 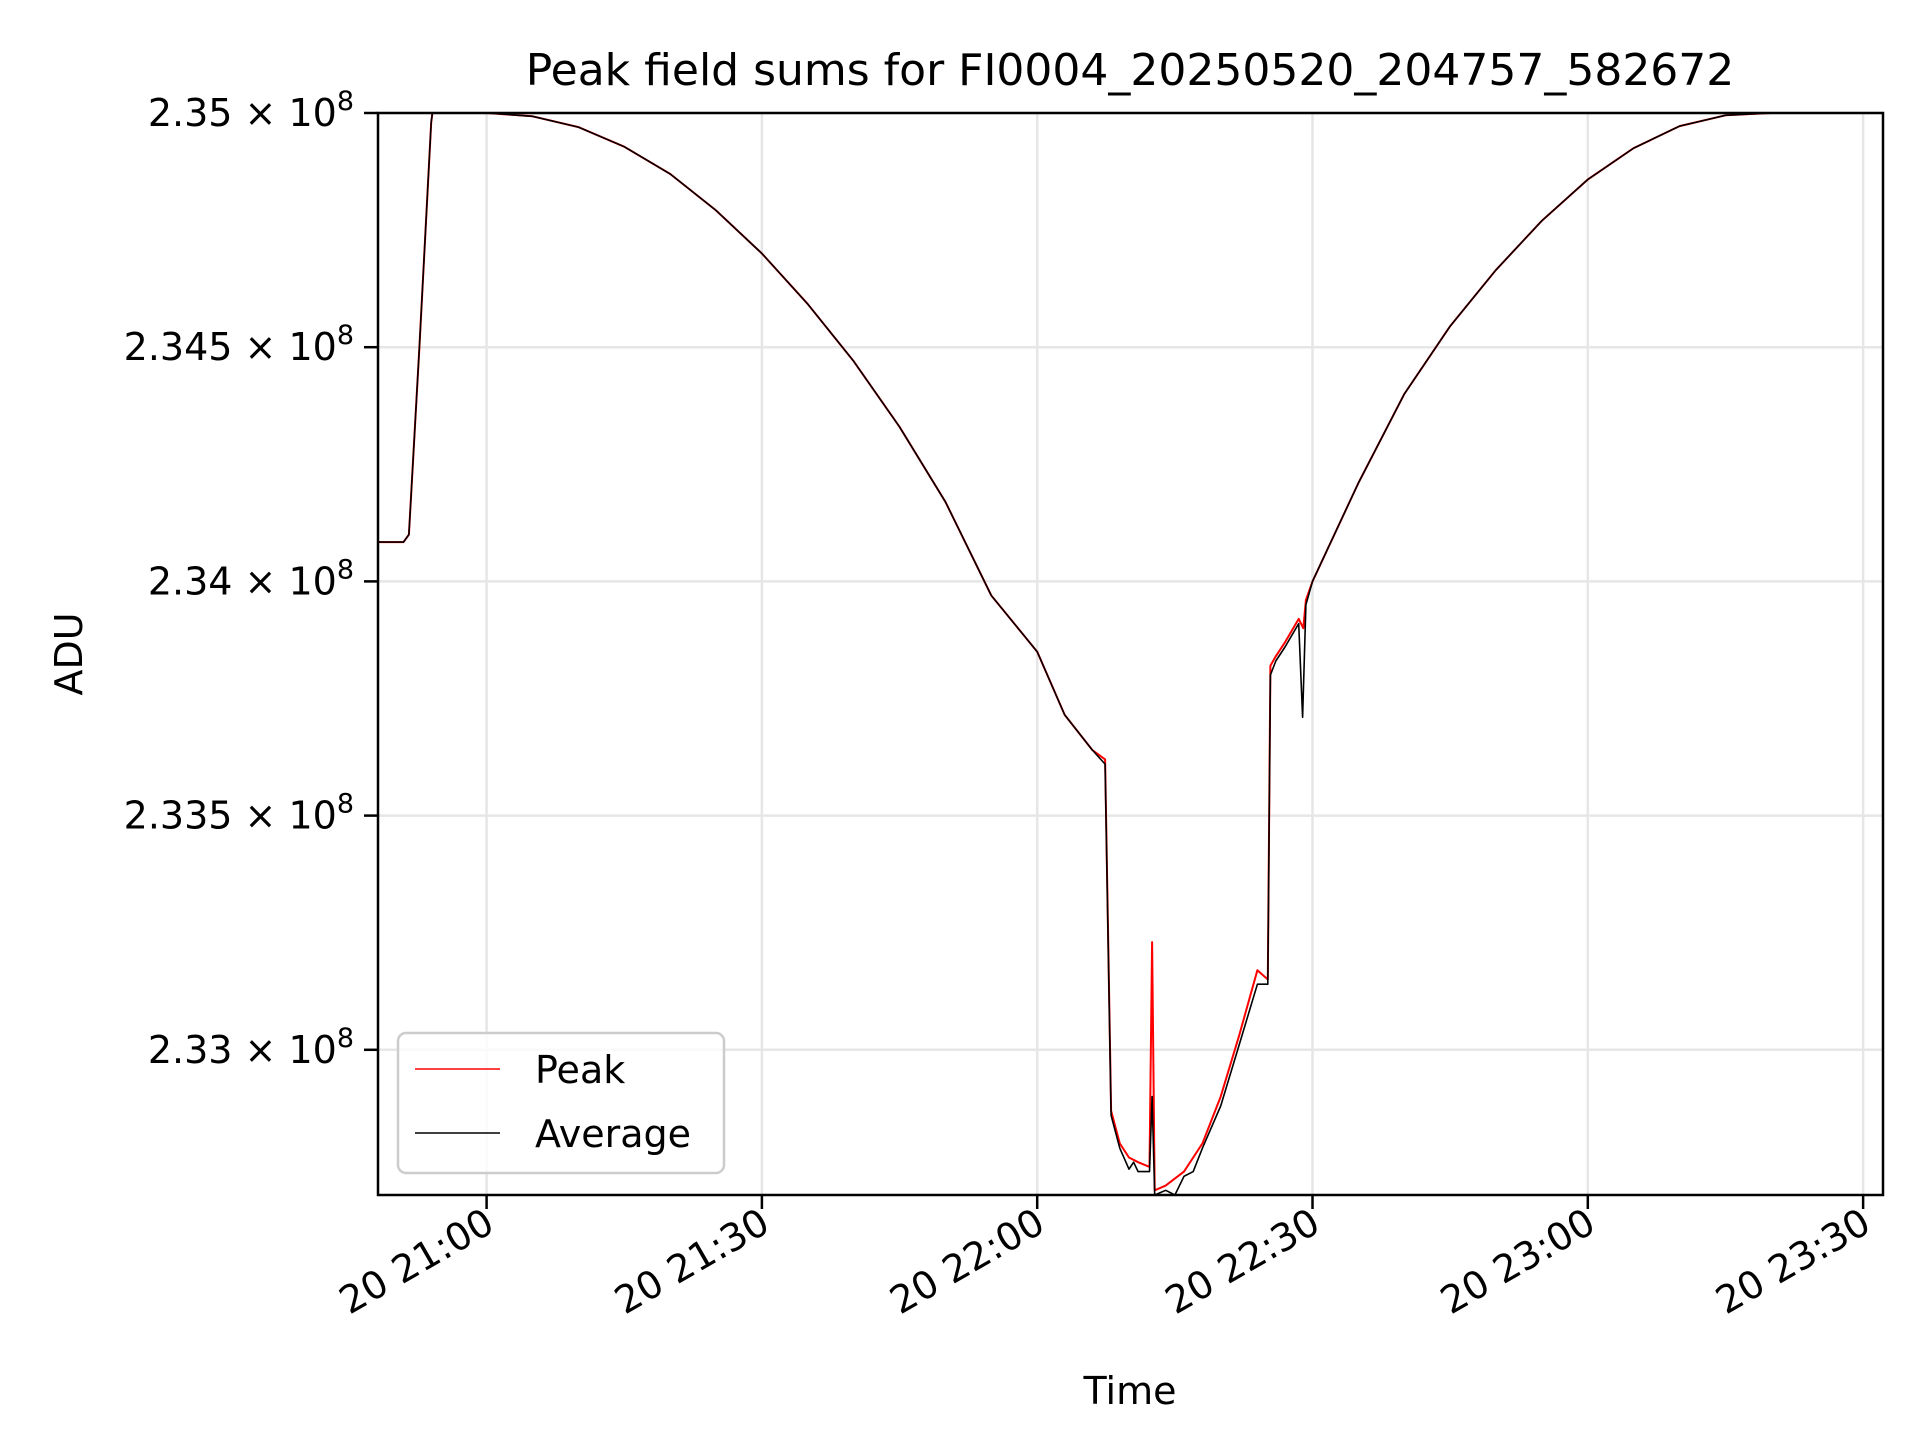 I want to click on y-tick-label: 2.345 × 108, so click(x=239, y=344).